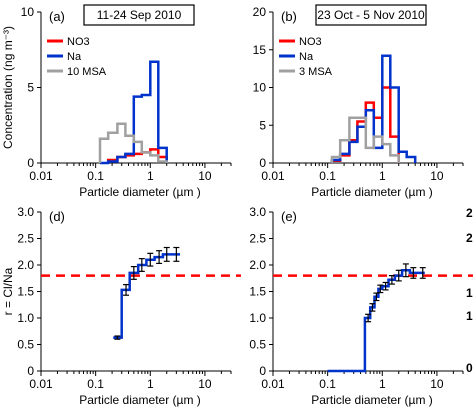 The width and height of the screenshot is (474, 410). What do you see at coordinates (8, 291) in the screenshot?
I see `y-axis-label: r = Cl/Na` at bounding box center [8, 291].